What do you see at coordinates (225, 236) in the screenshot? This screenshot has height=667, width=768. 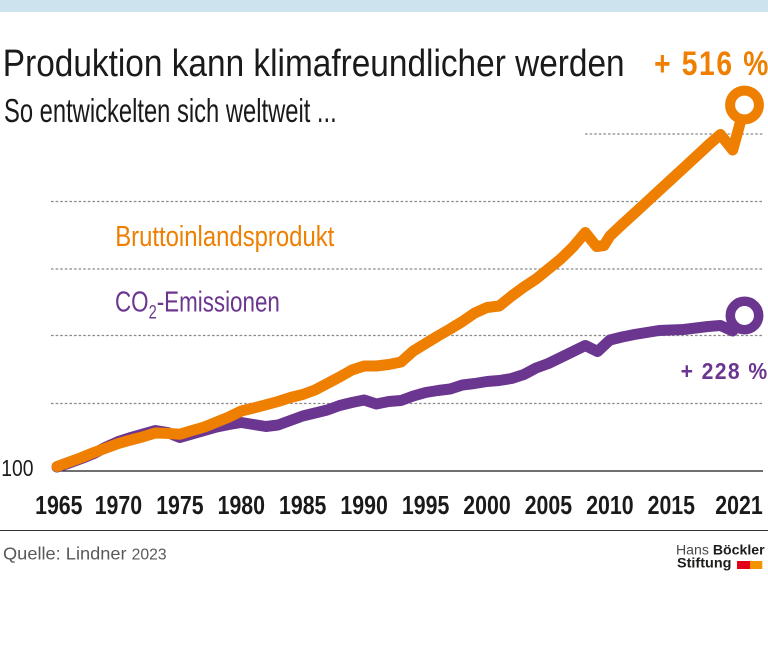 I see `svg-text: Bruttoinlandsprodukt` at bounding box center [225, 236].